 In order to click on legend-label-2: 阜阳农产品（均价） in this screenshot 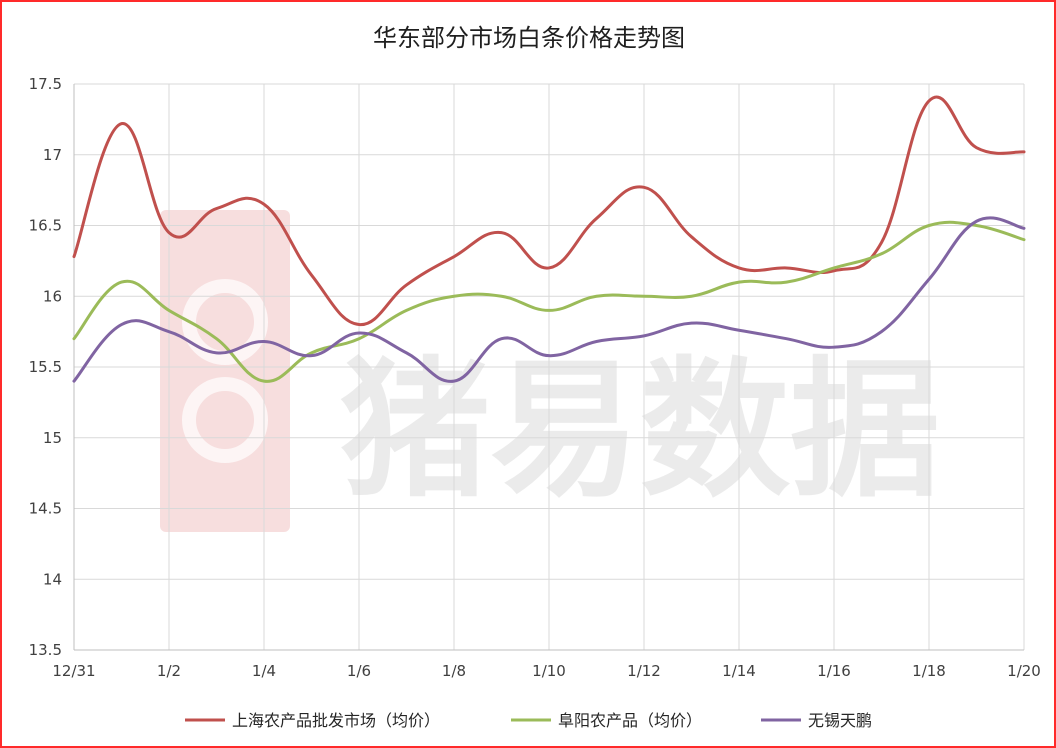, I will do `click(630, 720)`.